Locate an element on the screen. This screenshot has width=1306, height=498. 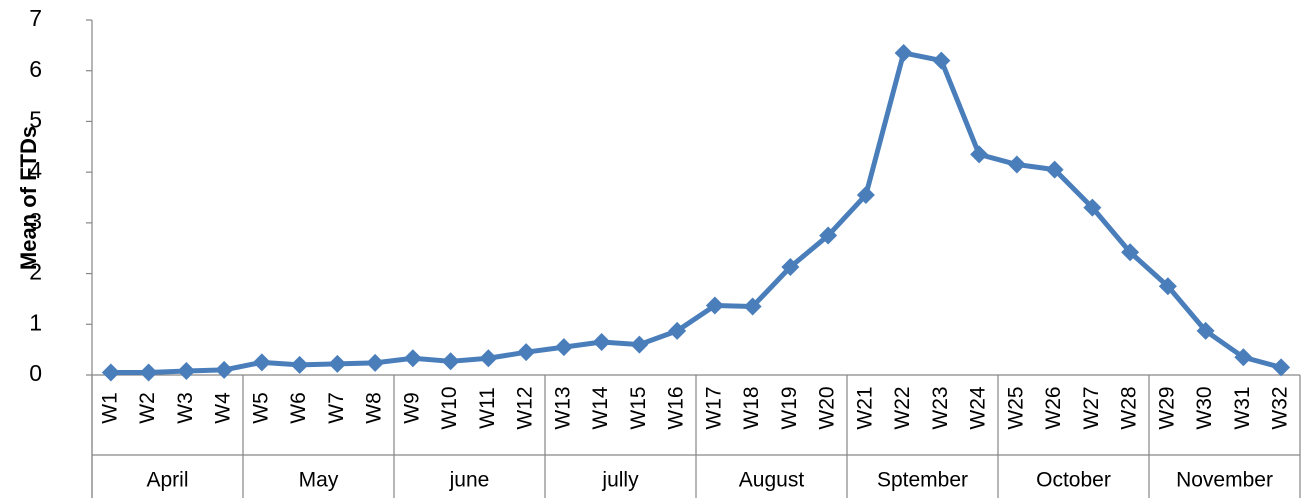
y-tick-label: 4 is located at coordinates (35, 170).